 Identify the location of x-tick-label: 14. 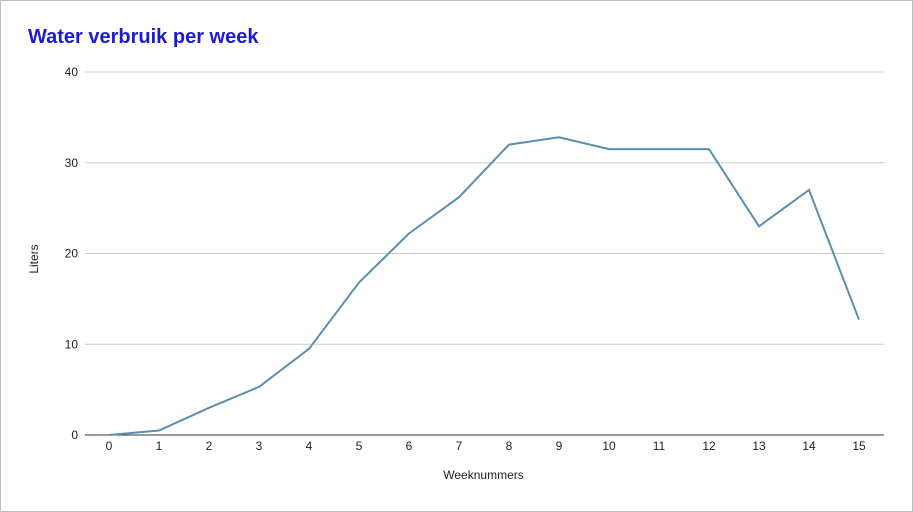
(809, 446).